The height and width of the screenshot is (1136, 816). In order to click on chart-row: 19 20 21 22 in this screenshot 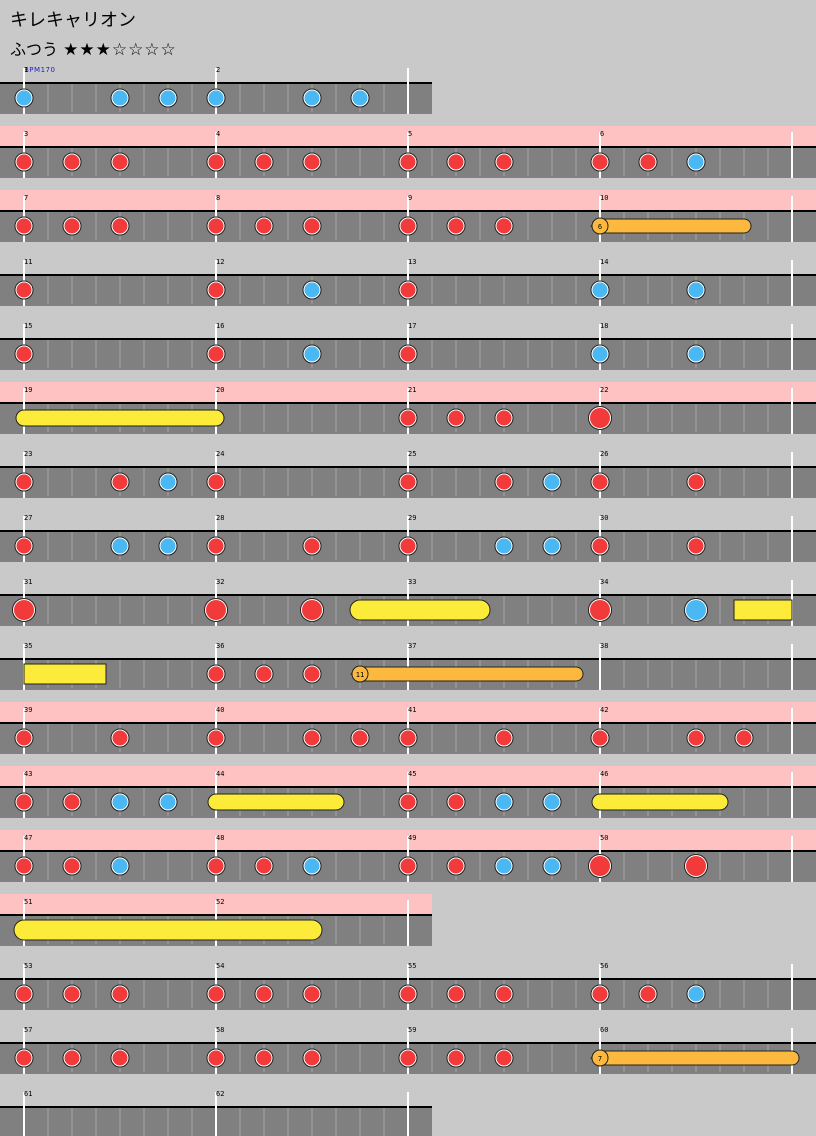, I will do `click(408, 408)`.